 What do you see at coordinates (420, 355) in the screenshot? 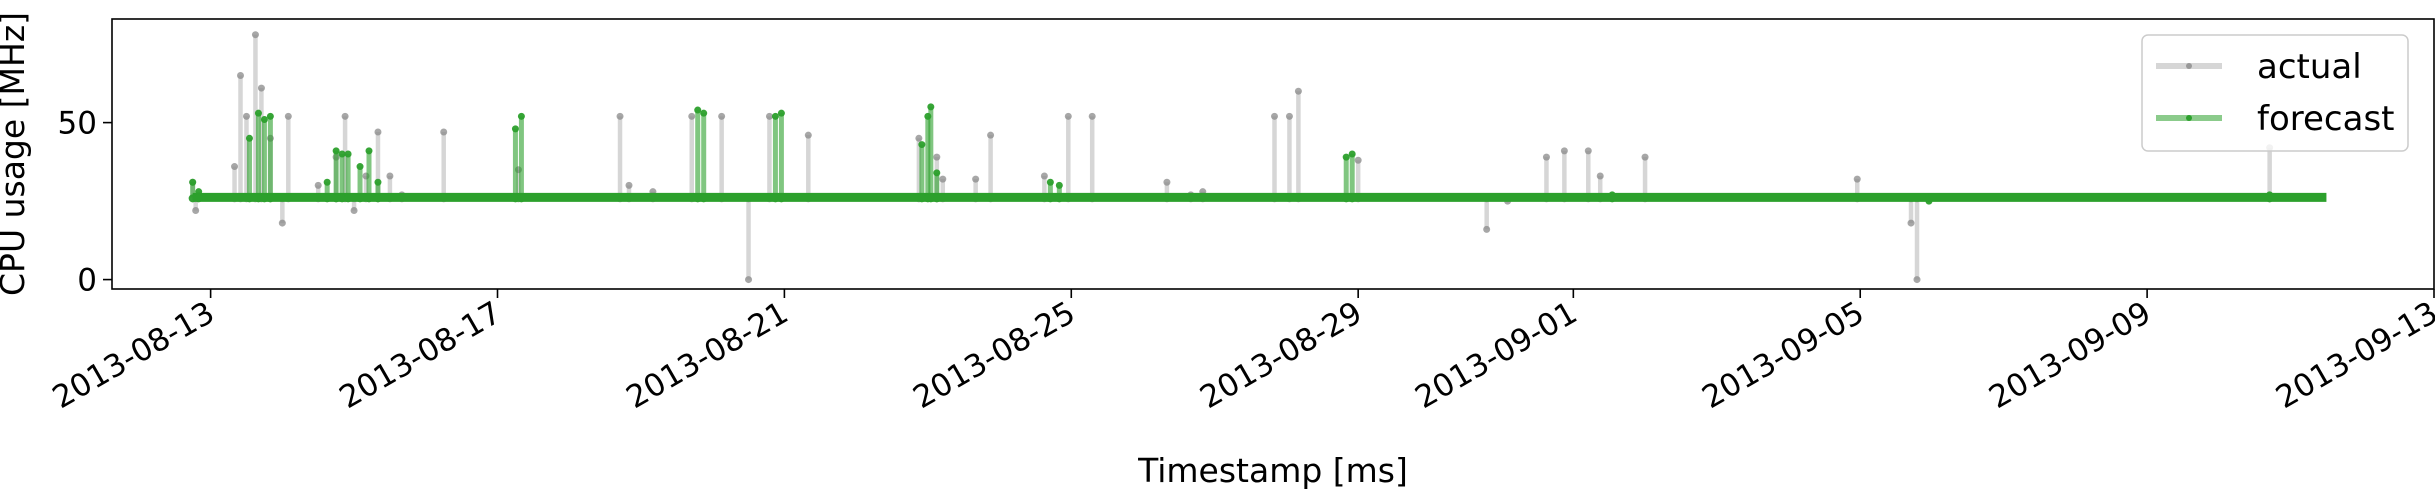
I see `x-tick-label: 2013-08-17` at bounding box center [420, 355].